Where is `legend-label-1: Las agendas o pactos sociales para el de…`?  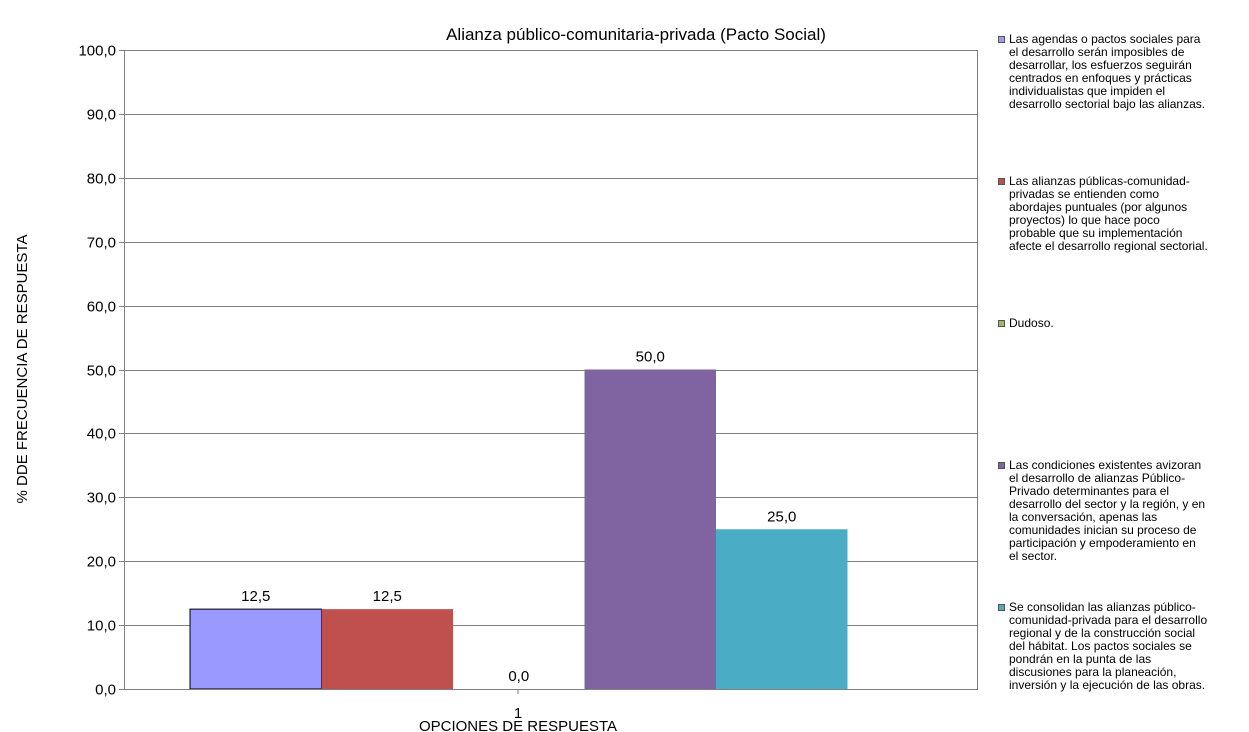
legend-label-1: Las agendas o pactos sociales para el de… is located at coordinates (1107, 71).